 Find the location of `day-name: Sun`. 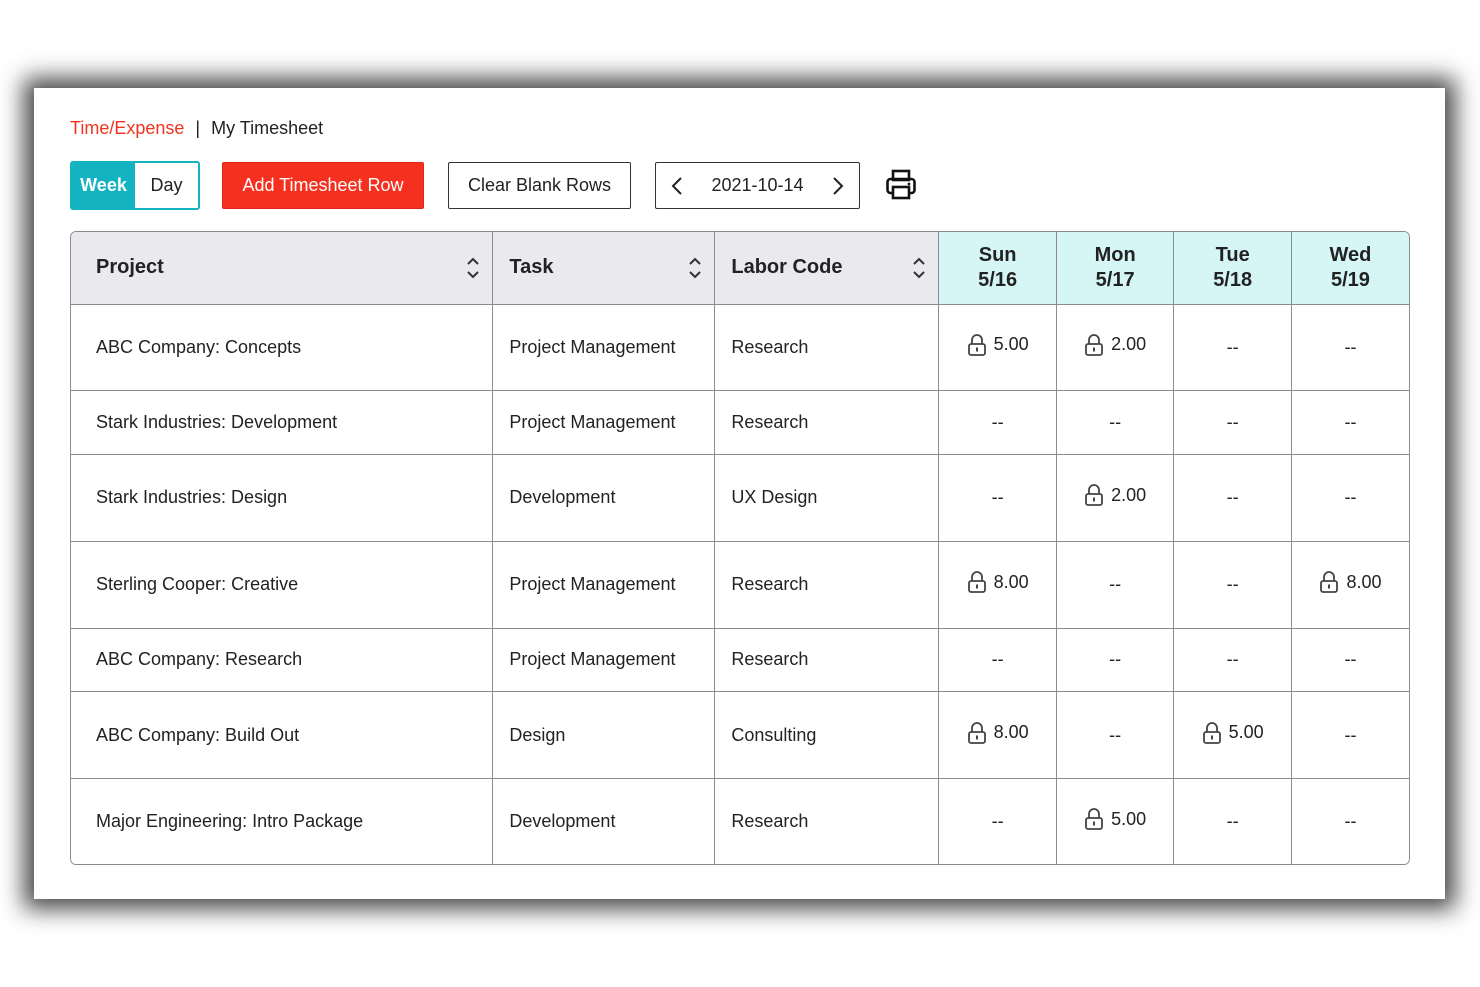

day-name: Sun is located at coordinates (997, 254).